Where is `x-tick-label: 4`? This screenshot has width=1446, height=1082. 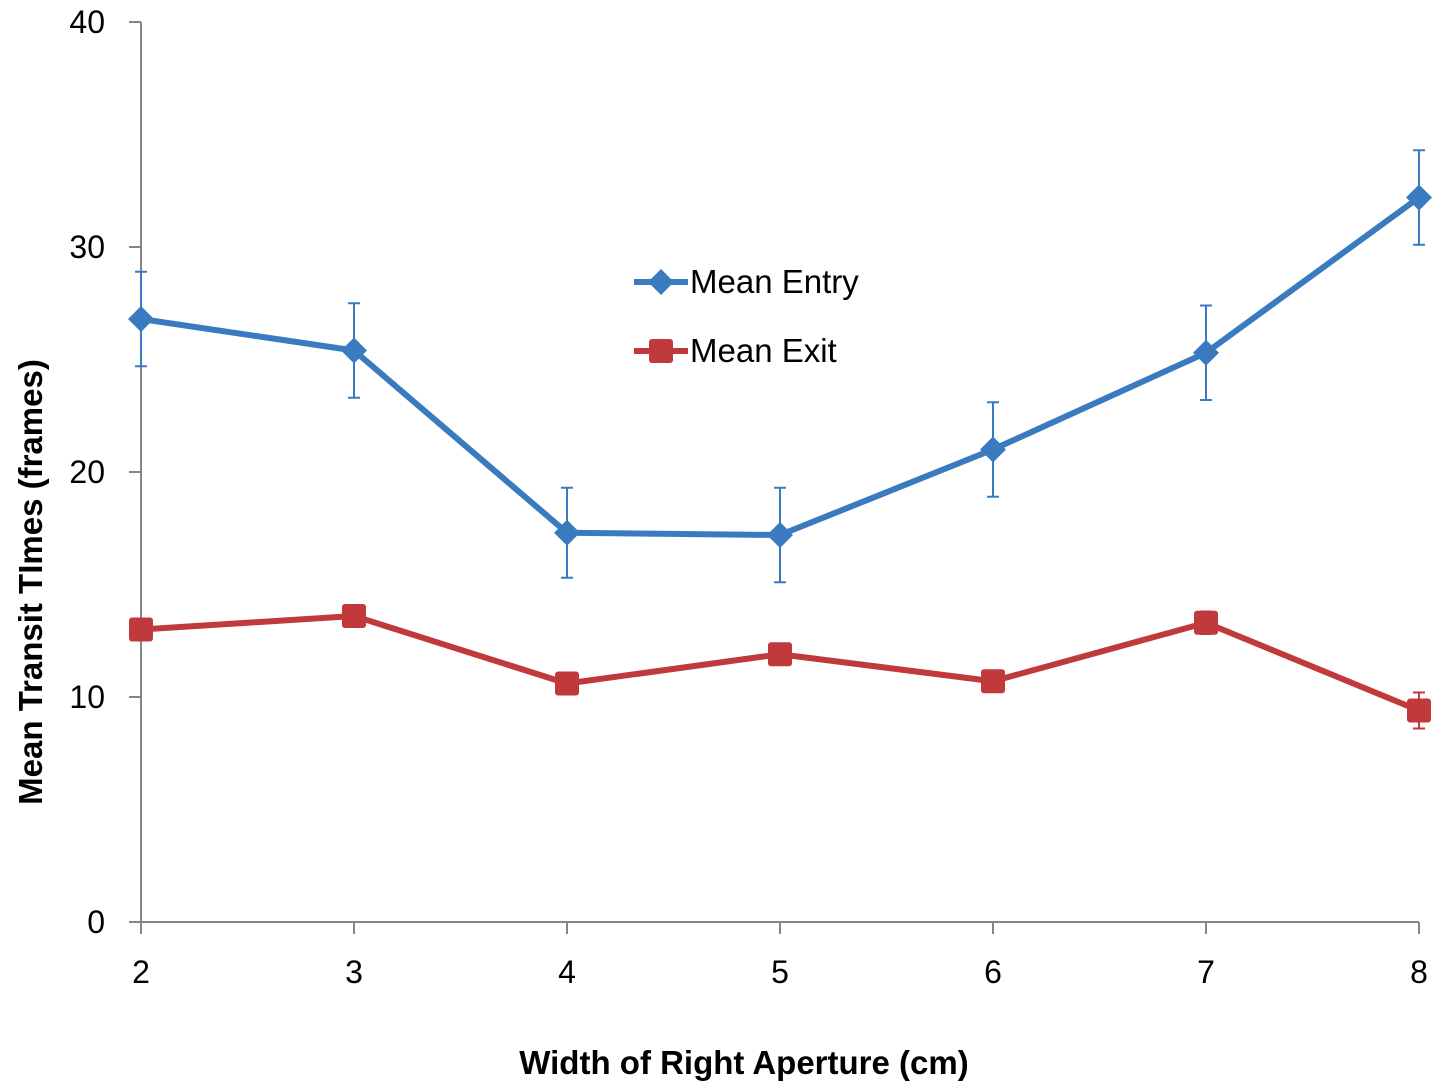 x-tick-label: 4 is located at coordinates (567, 972).